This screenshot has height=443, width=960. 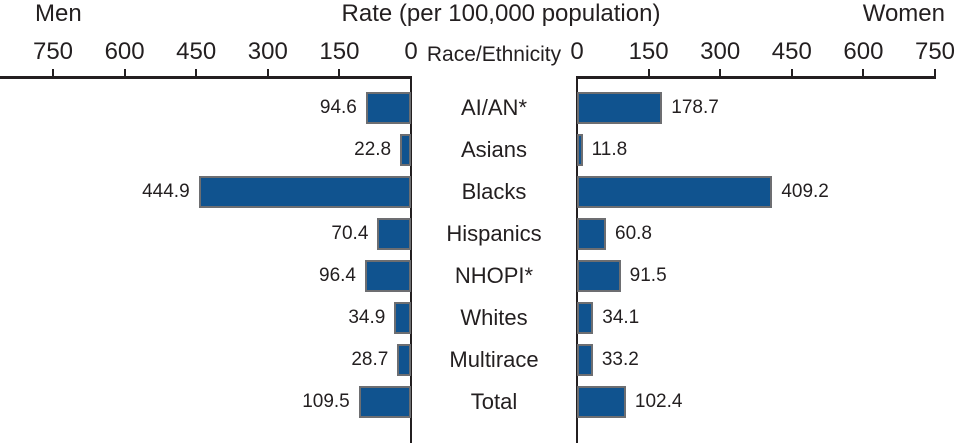 I want to click on chart-title: Rate (per 100,000 population), so click(x=501, y=13).